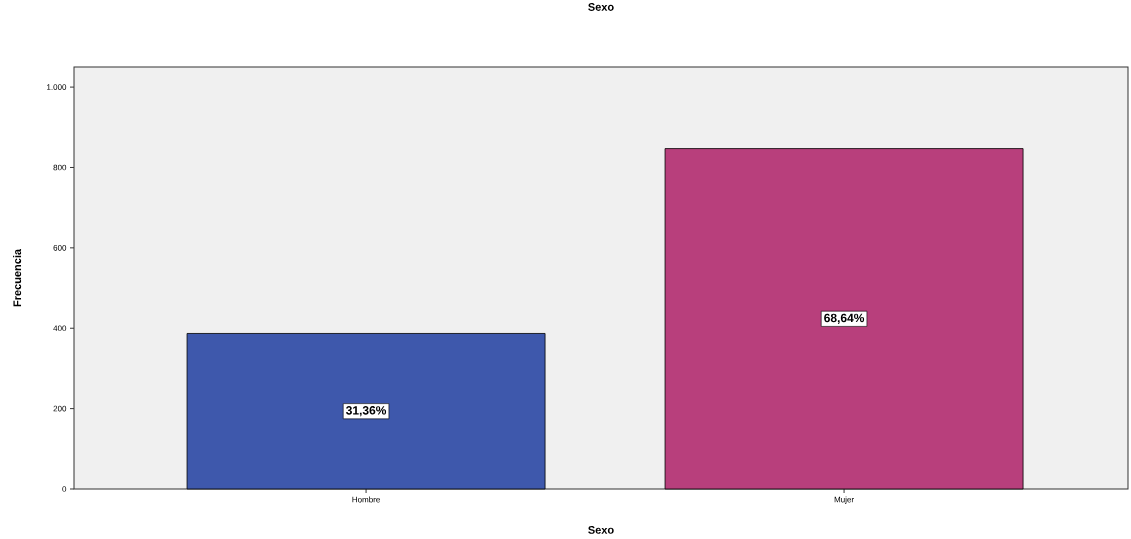 The image size is (1131, 539). Describe the element at coordinates (17, 277) in the screenshot. I see `y-axis-title: Frecuencia` at that location.